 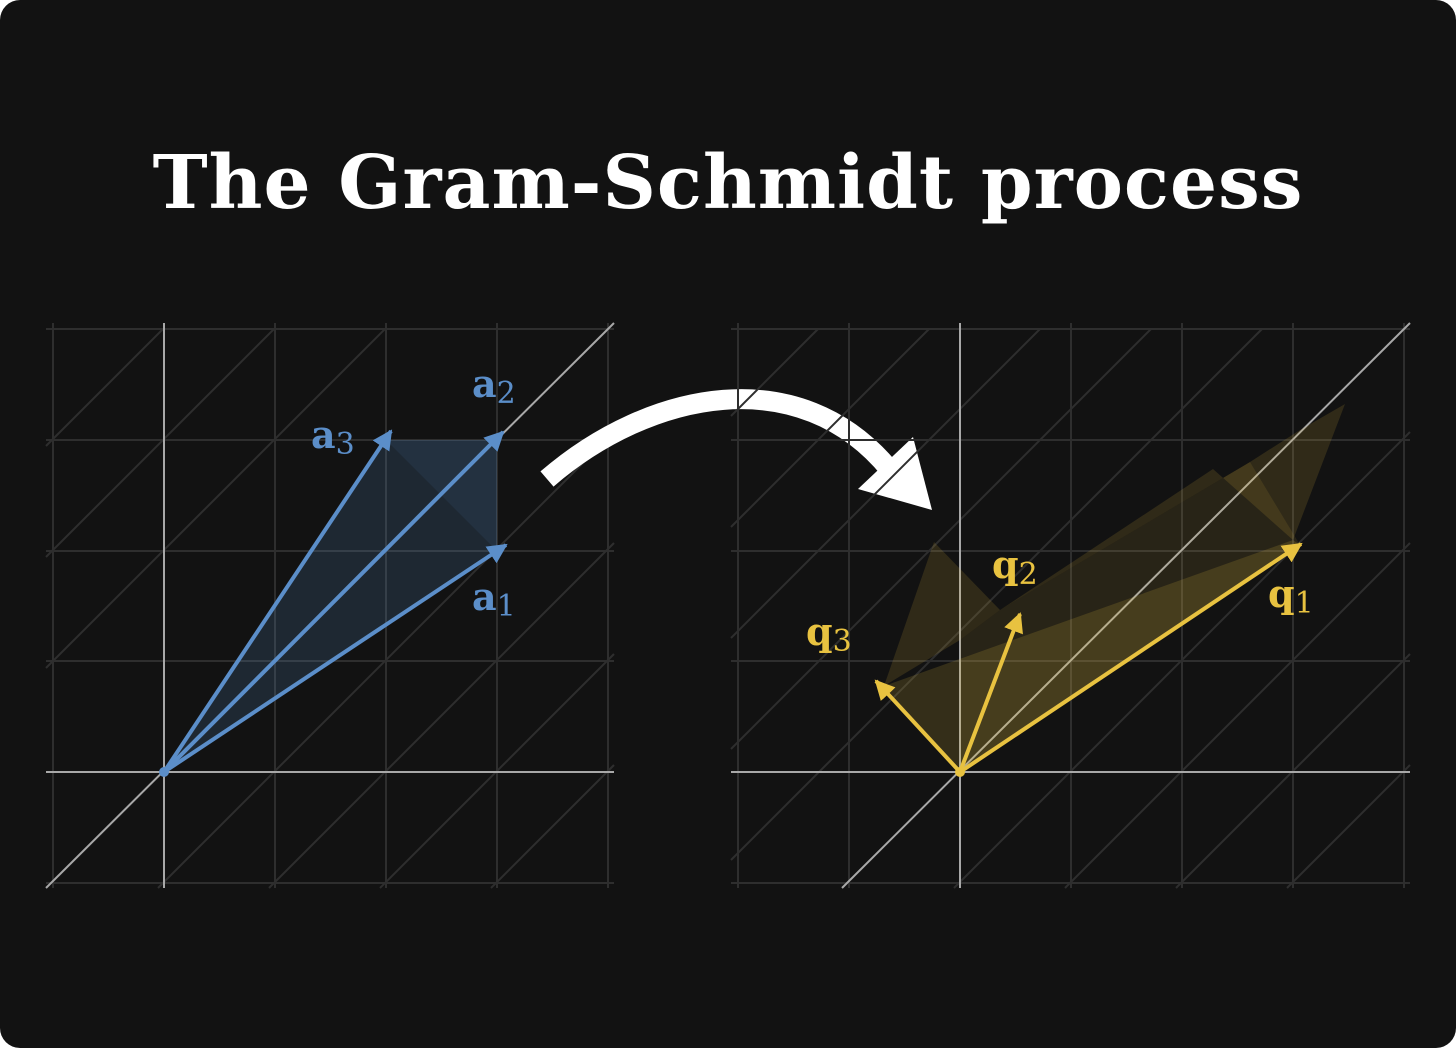 I want to click on label-q2: q2, so click(x=1015, y=567).